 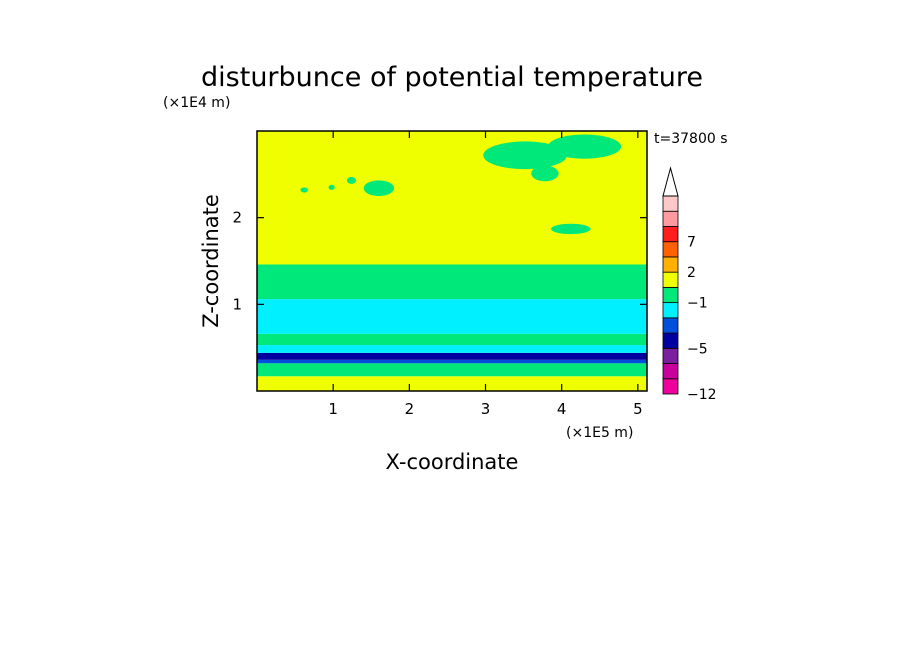 I want to click on x-tick-label-3: 4, so click(x=562, y=409).